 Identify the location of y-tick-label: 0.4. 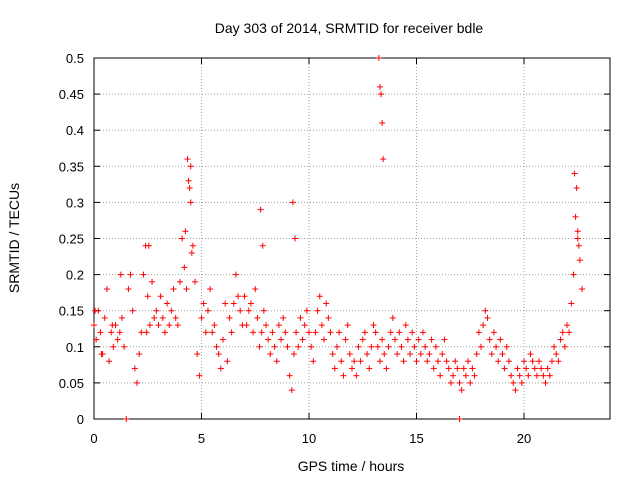
(75, 130).